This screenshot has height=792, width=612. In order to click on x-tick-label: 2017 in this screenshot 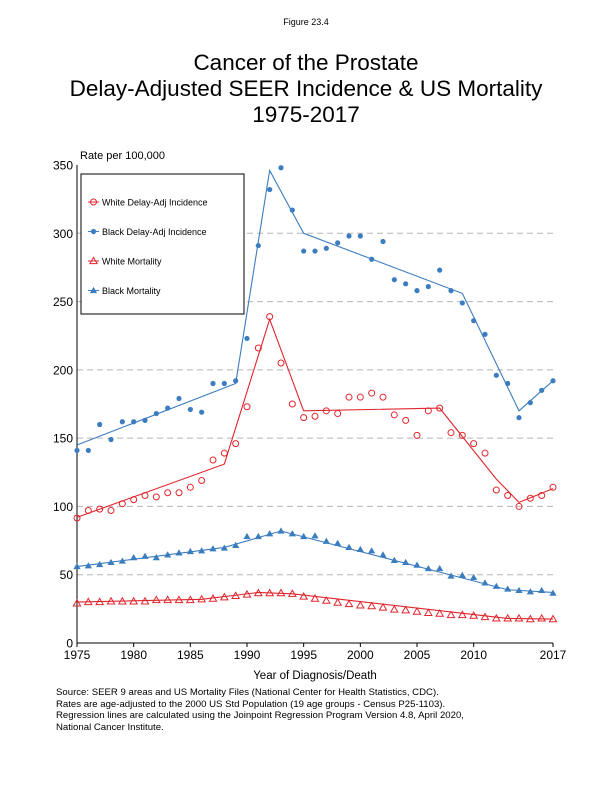, I will do `click(553, 655)`.